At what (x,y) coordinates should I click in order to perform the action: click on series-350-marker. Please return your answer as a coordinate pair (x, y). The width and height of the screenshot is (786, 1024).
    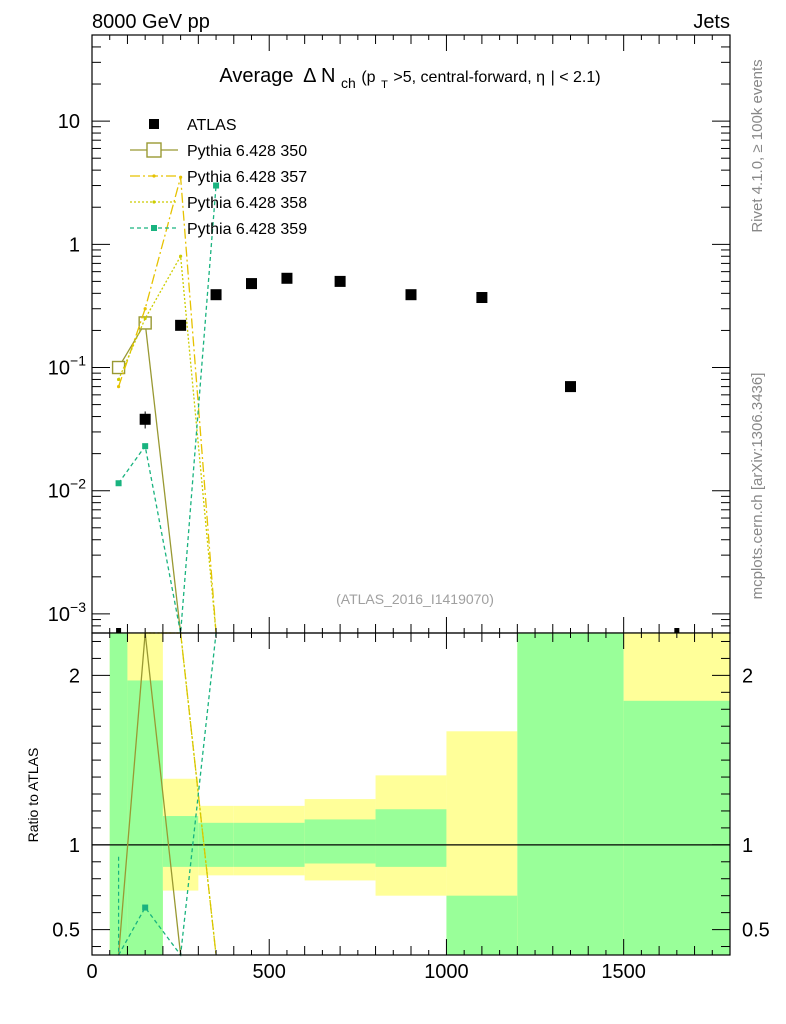
    Looking at the image, I should click on (118, 367).